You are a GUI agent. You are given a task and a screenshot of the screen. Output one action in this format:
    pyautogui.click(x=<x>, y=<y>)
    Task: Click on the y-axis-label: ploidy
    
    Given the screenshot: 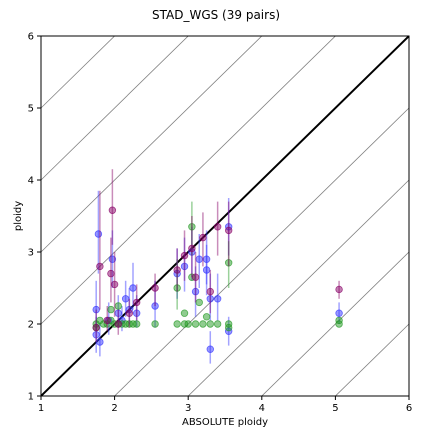 What is the action you would take?
    pyautogui.click(x=18, y=216)
    